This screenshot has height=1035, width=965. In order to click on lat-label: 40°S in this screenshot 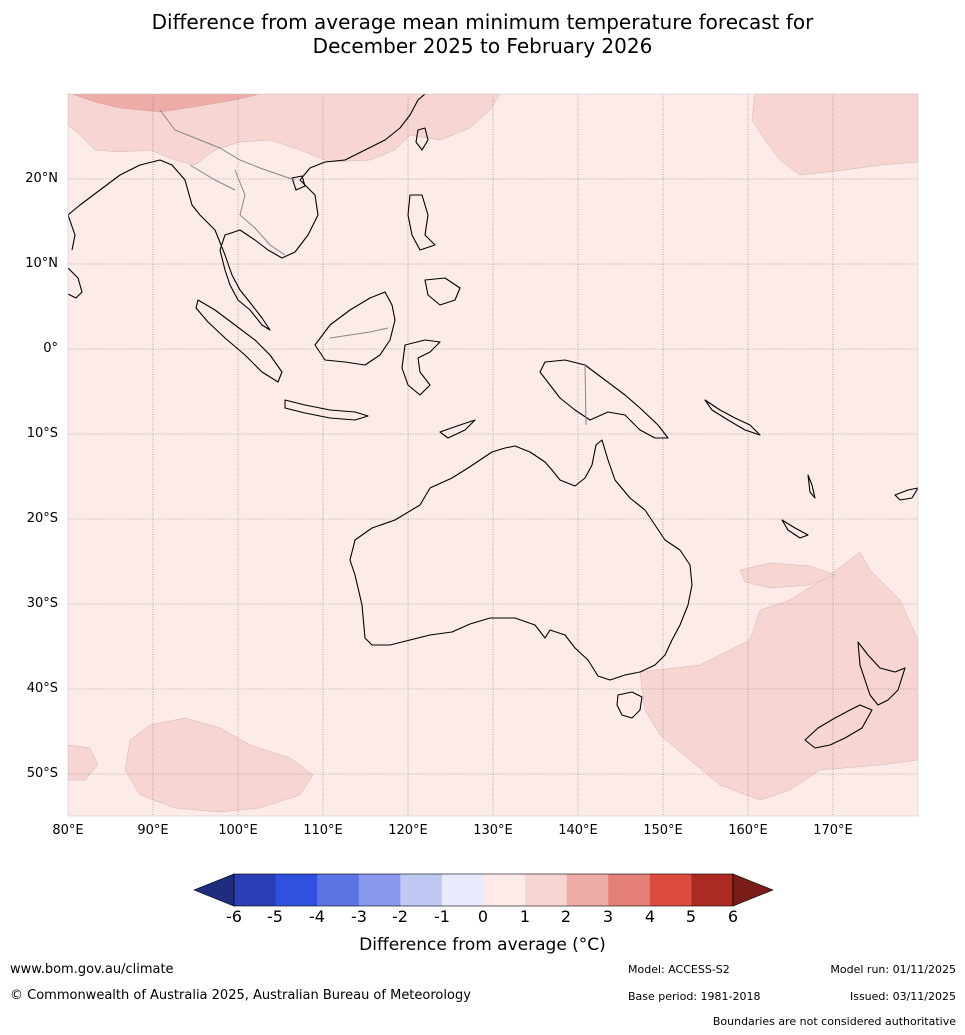, I will do `click(42, 688)`.